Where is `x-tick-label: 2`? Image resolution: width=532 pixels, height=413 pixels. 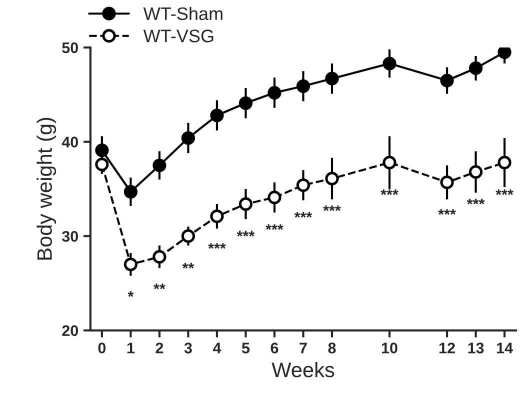
x-tick-label: 2 is located at coordinates (160, 348).